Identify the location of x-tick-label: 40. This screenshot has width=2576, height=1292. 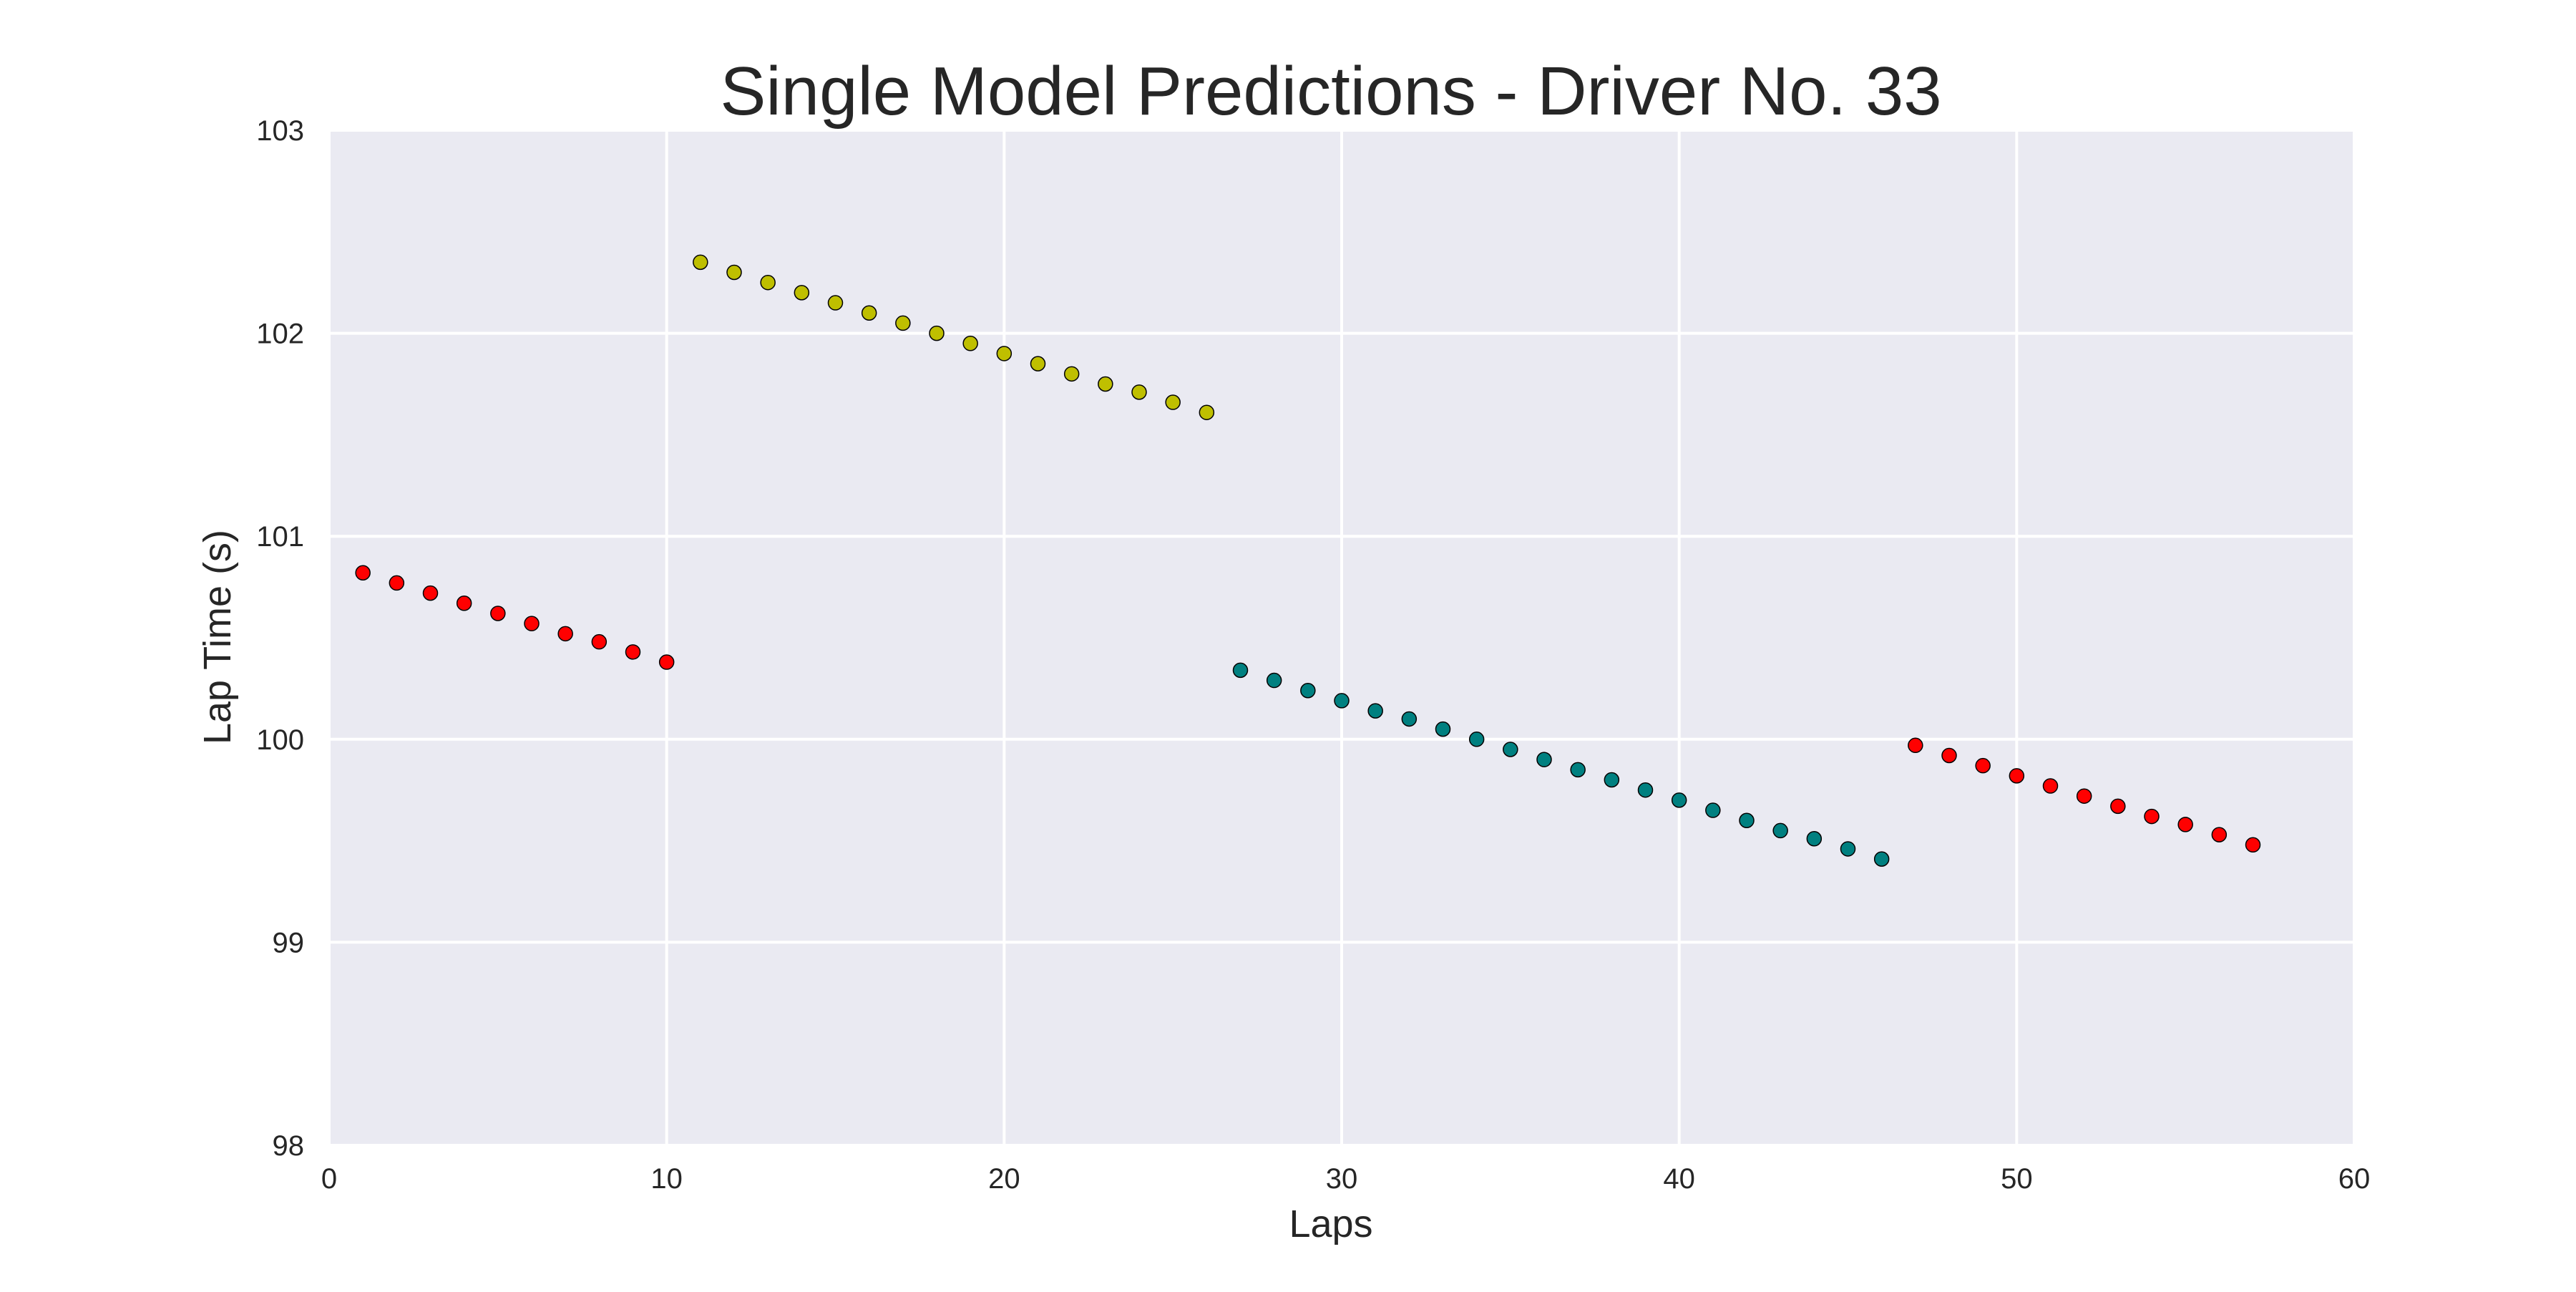
(1679, 1179).